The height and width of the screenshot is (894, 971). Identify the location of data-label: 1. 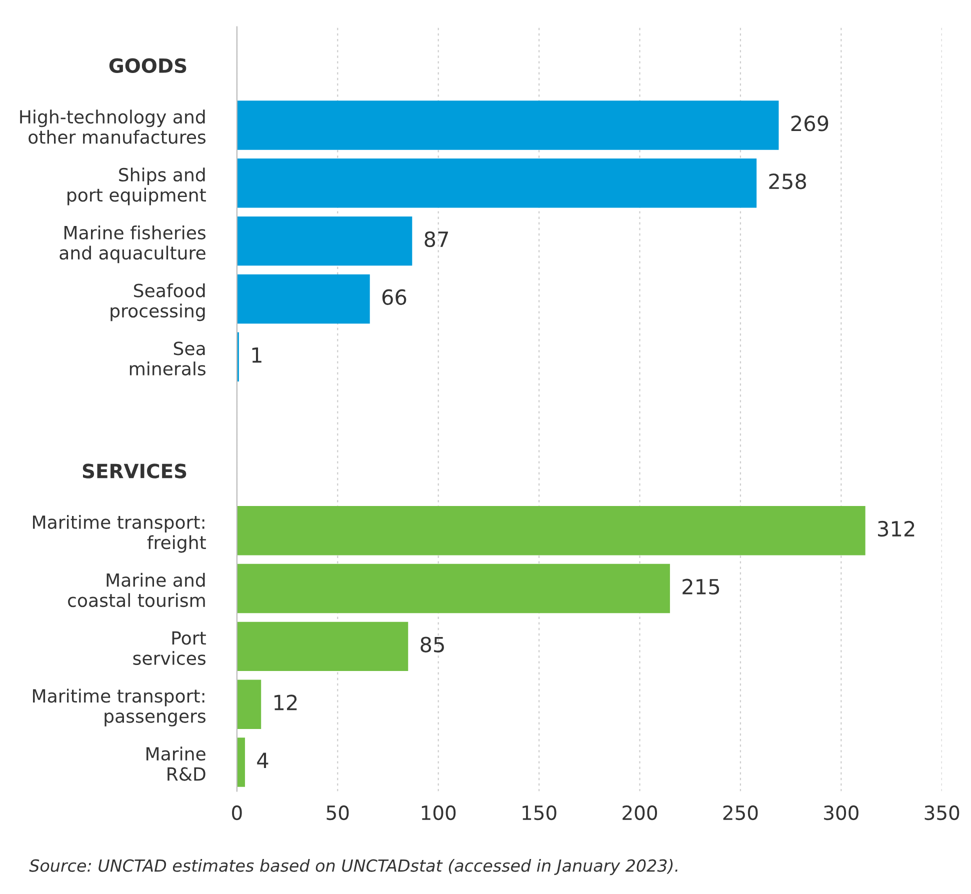
(257, 355).